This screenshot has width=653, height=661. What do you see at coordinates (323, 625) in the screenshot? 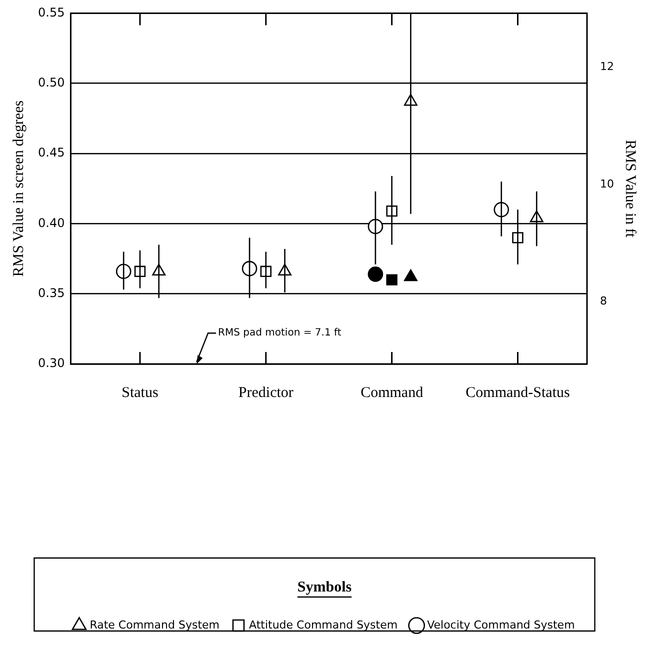
I see `legend-label: Attitude Command System` at bounding box center [323, 625].